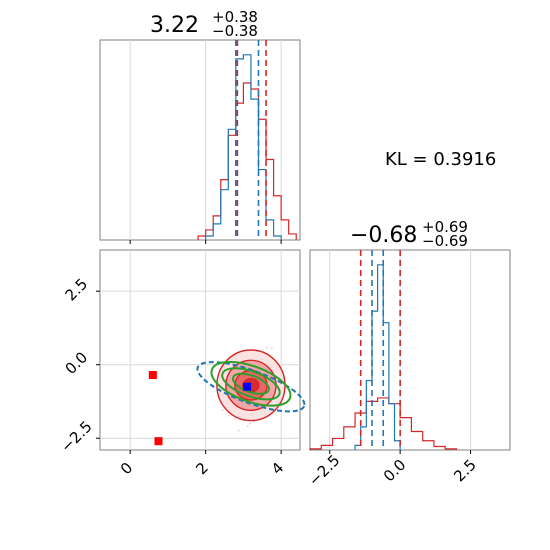  I want to click on panel-bottom-right-title: −0.68 +0.69 −0.69, so click(411, 233).